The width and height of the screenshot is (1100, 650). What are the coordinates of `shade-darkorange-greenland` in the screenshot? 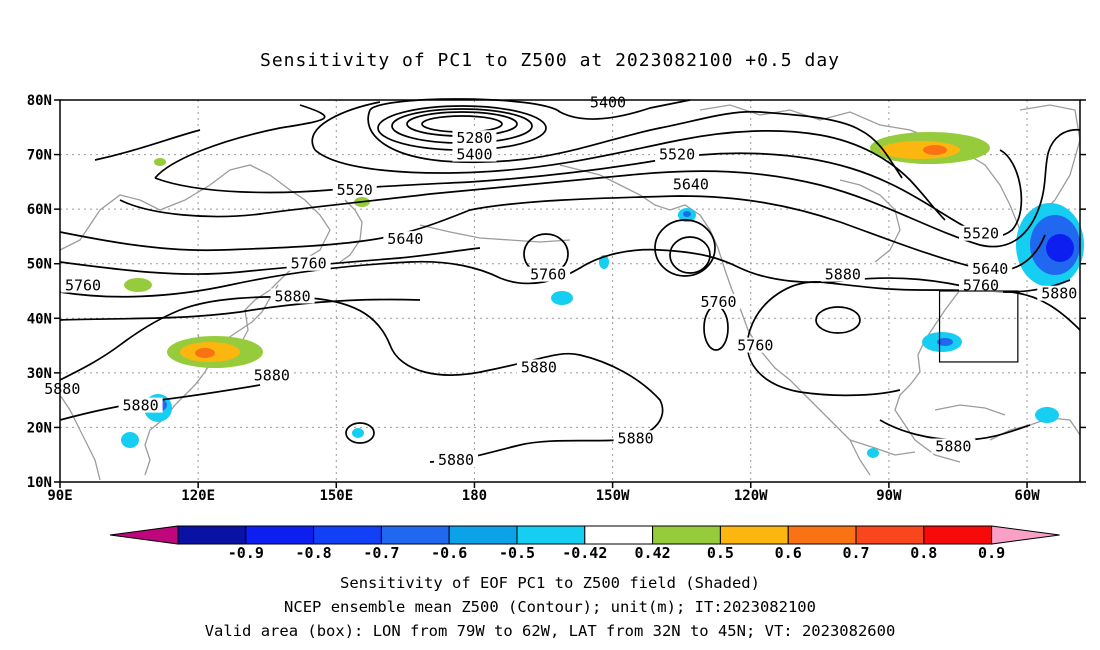 It's located at (935, 150).